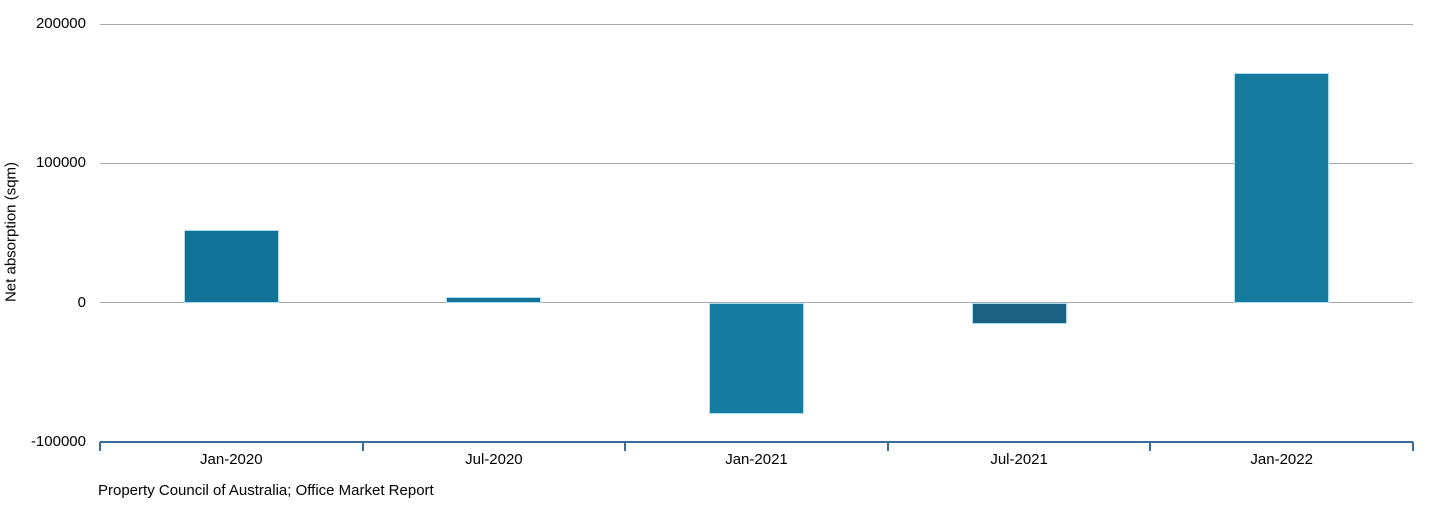 This screenshot has width=1432, height=510. What do you see at coordinates (756, 459) in the screenshot?
I see `x-tick-label-jan-2021: Jan-2021` at bounding box center [756, 459].